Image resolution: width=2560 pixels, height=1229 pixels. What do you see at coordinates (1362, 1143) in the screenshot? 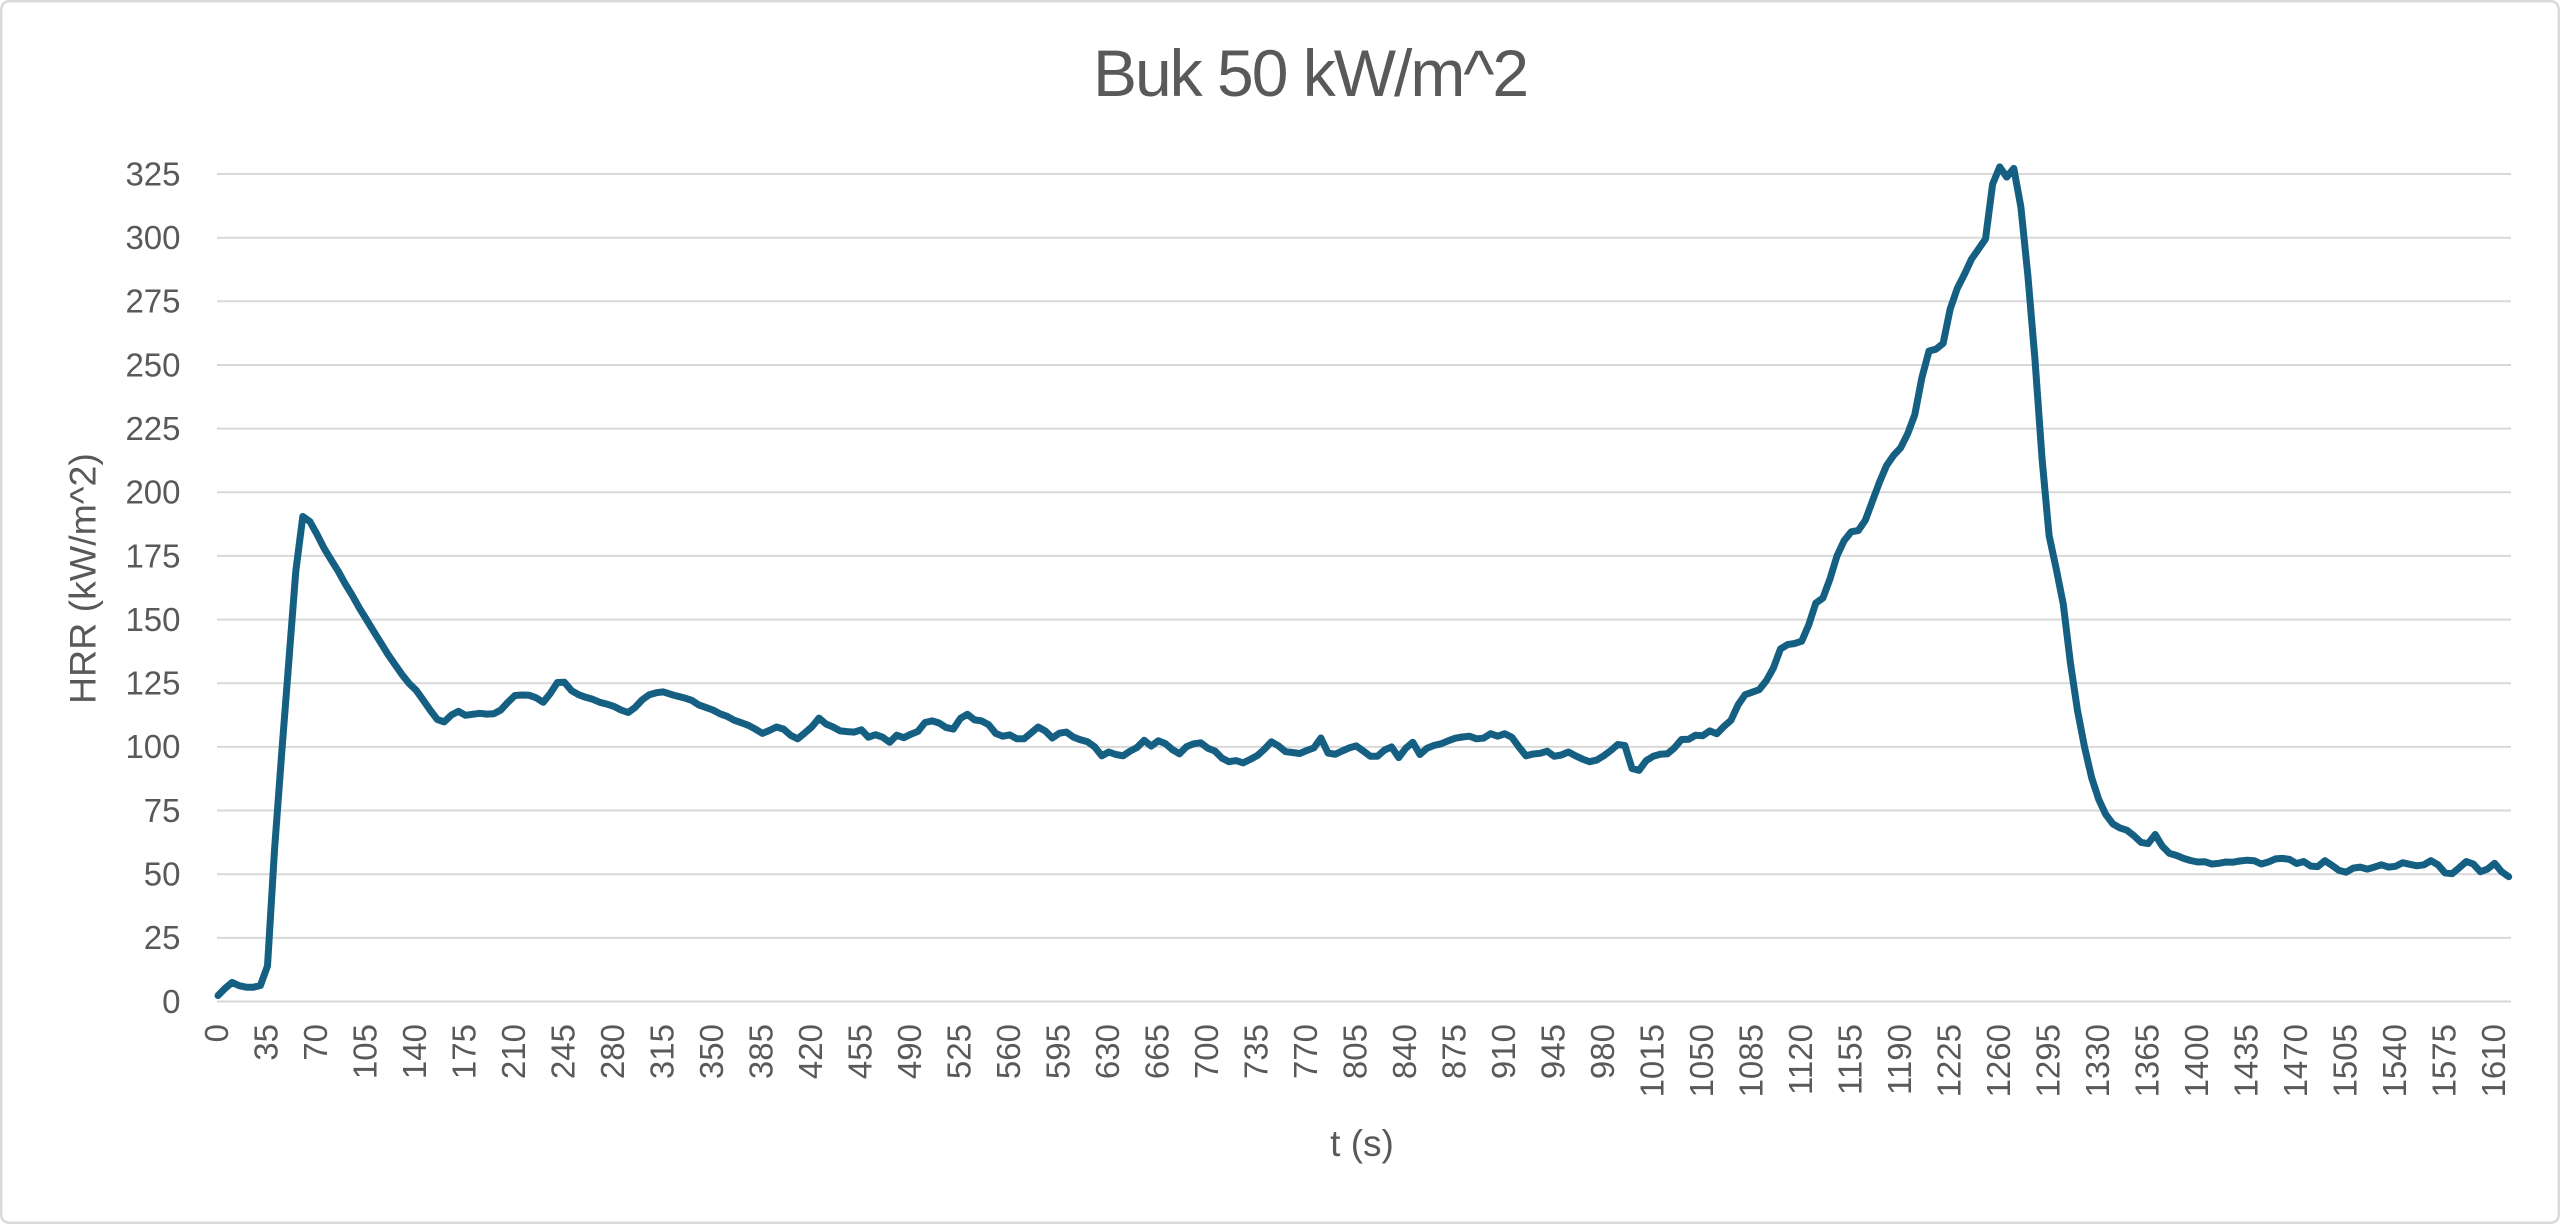
I see `svg-text: t (s)` at bounding box center [1362, 1143].